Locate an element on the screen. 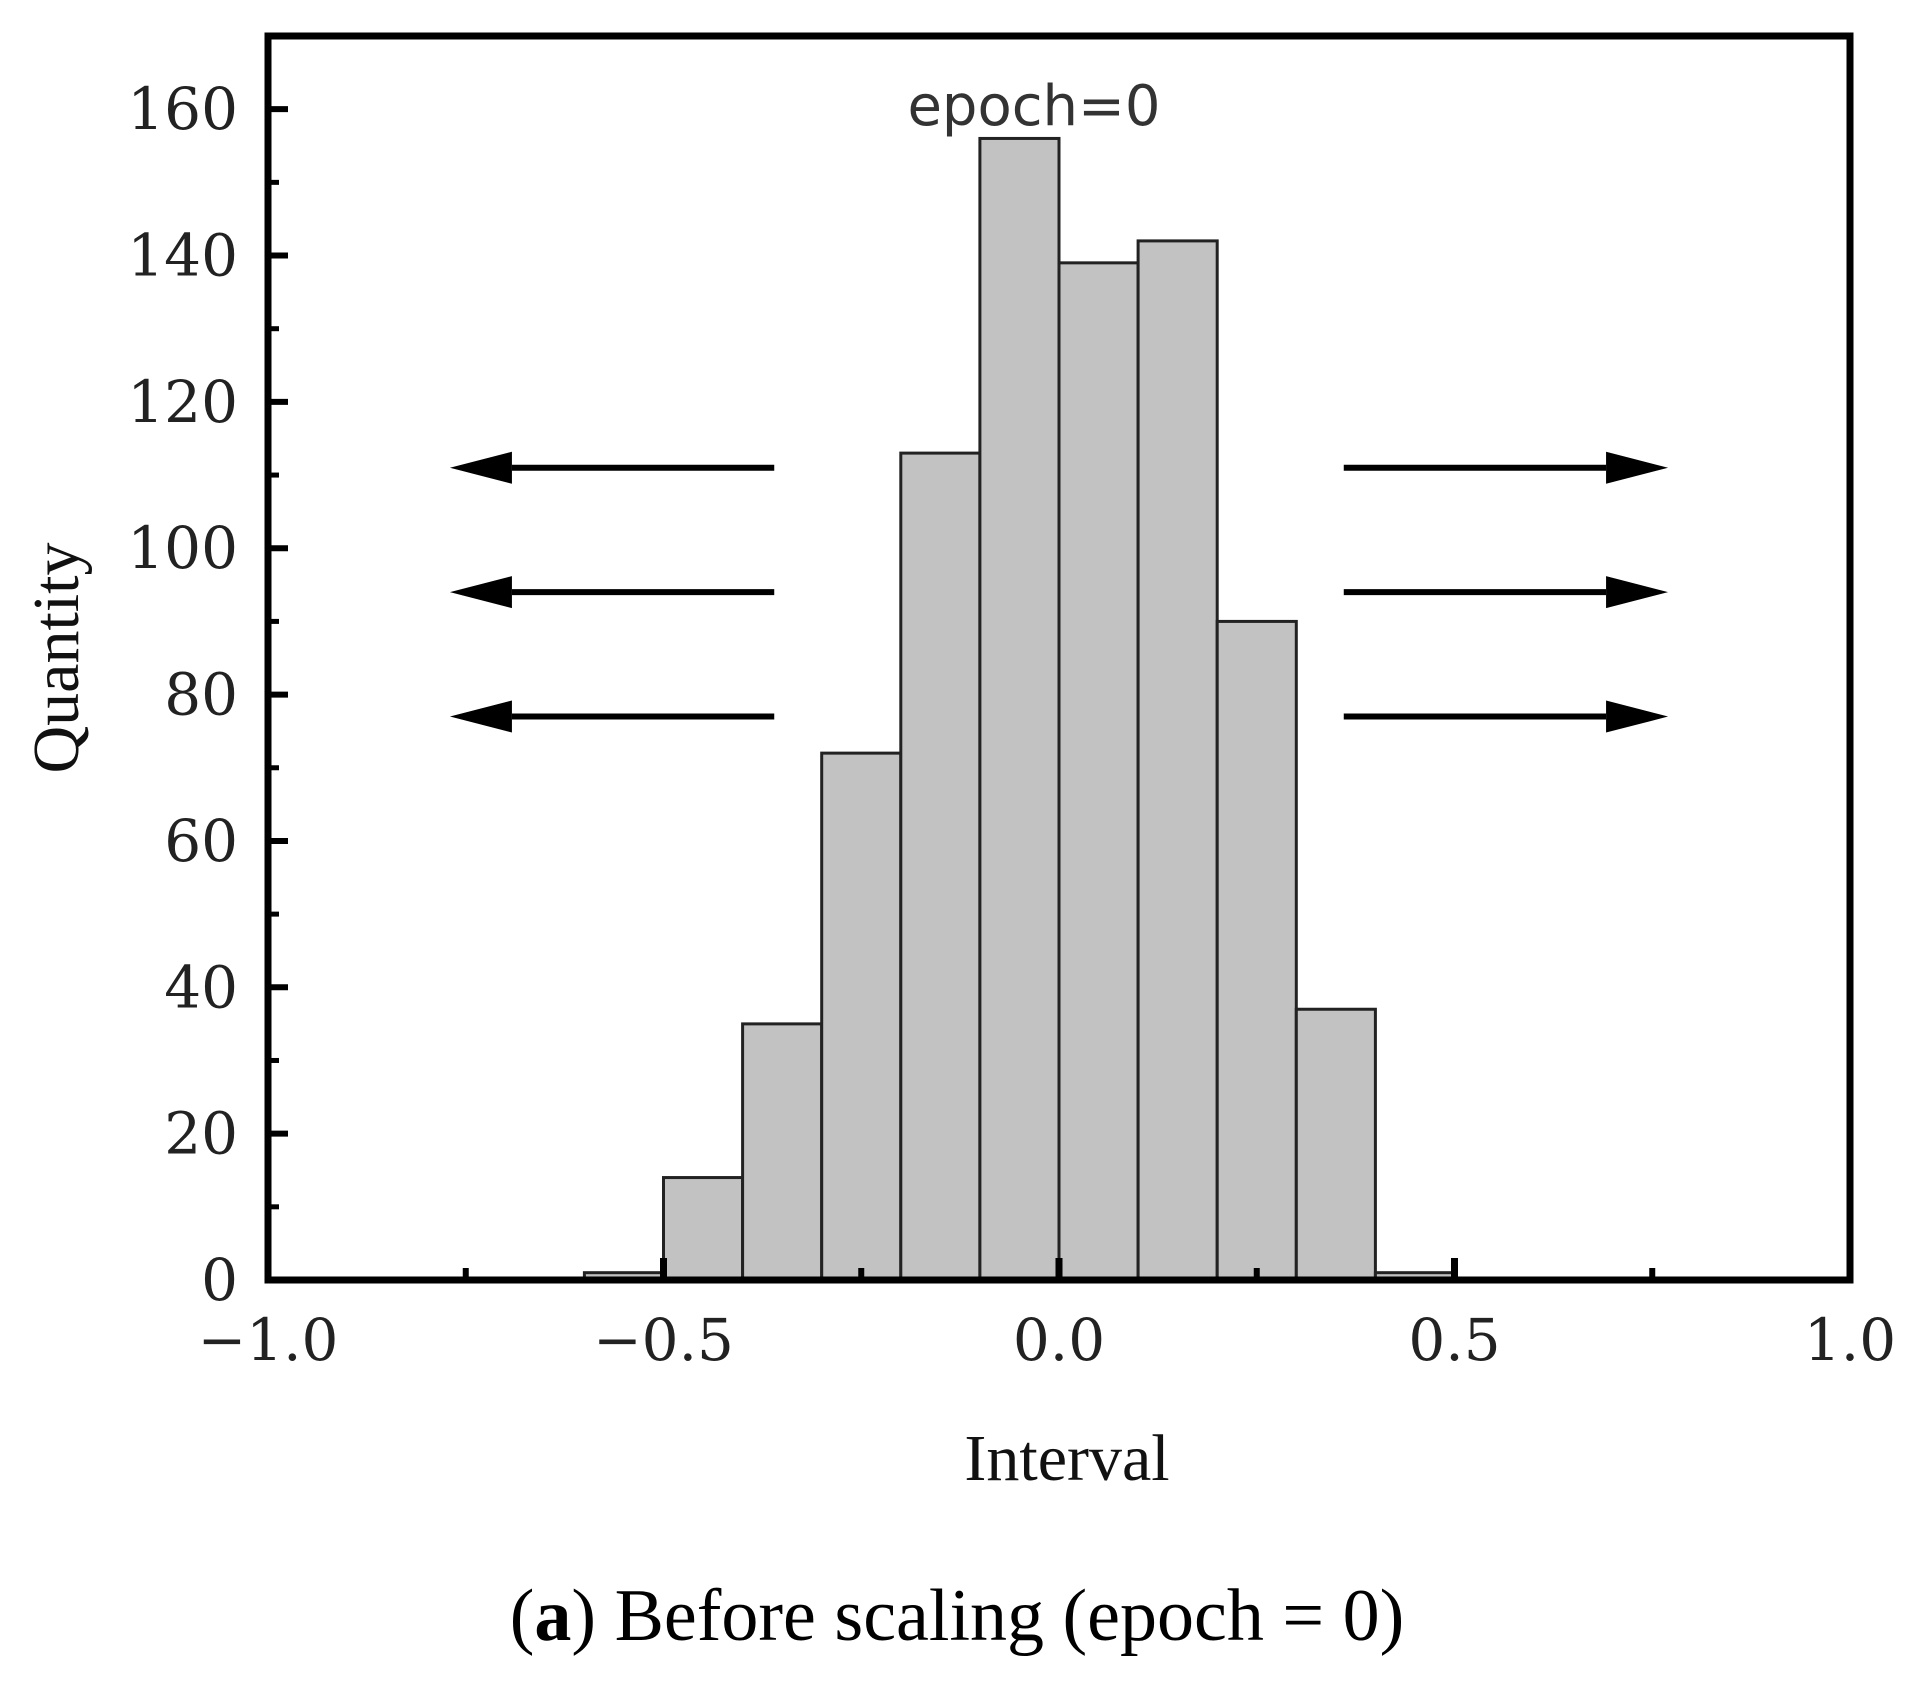  x-tick-label: 0.5 is located at coordinates (1454, 1340).